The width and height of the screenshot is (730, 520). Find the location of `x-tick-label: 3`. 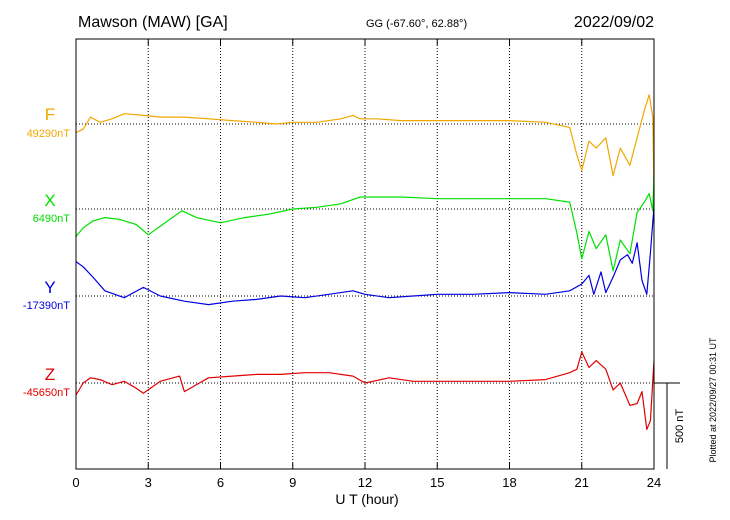

x-tick-label: 3 is located at coordinates (148, 482).